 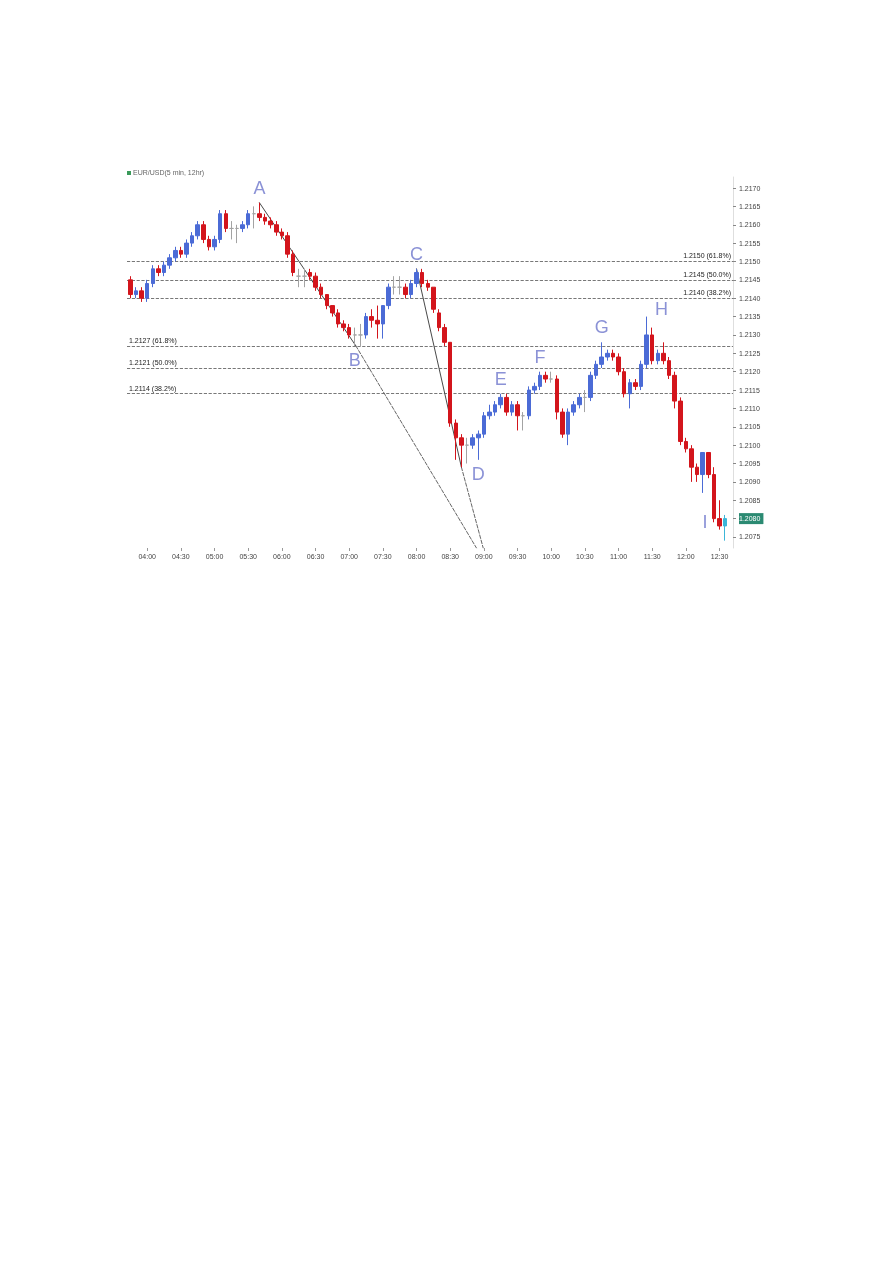 I want to click on annotation: A, so click(x=259, y=187).